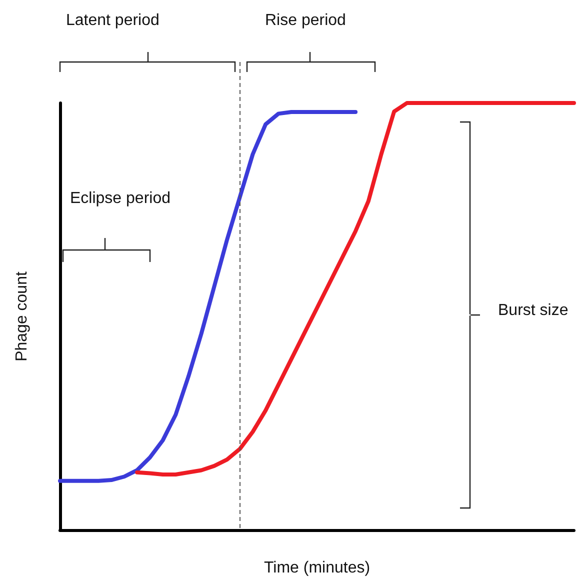 The height and width of the screenshot is (583, 577). I want to click on text: Rise period, so click(305, 21).